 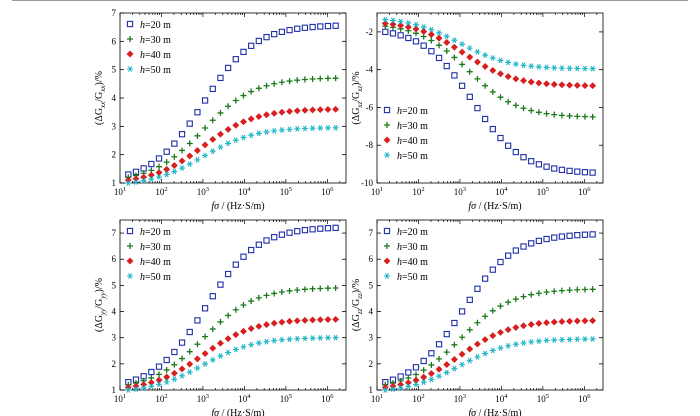 I want to click on y-axis-label: (ΔGxx/Gxx)/%, so click(x=100, y=98).